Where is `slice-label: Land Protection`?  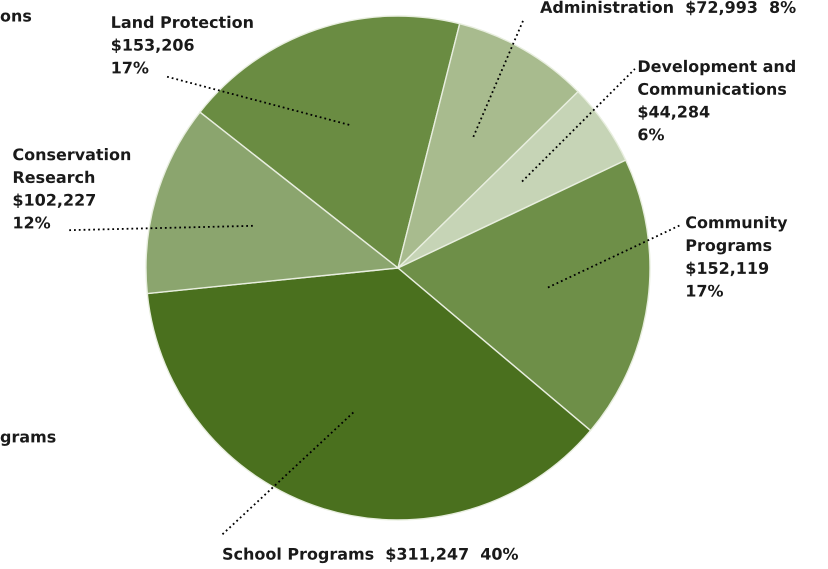 slice-label: Land Protection is located at coordinates (182, 22).